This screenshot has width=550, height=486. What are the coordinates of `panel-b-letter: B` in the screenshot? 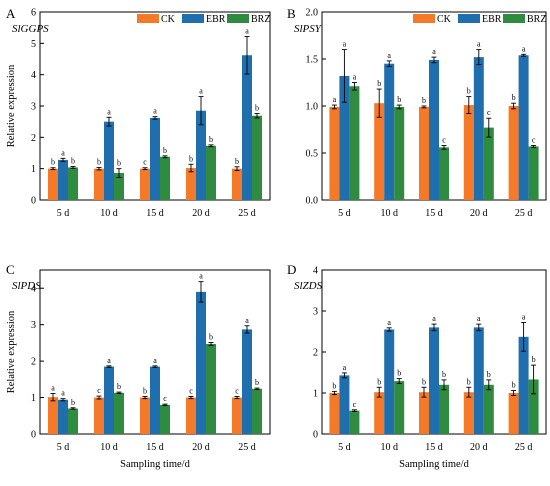 It's located at (291, 13).